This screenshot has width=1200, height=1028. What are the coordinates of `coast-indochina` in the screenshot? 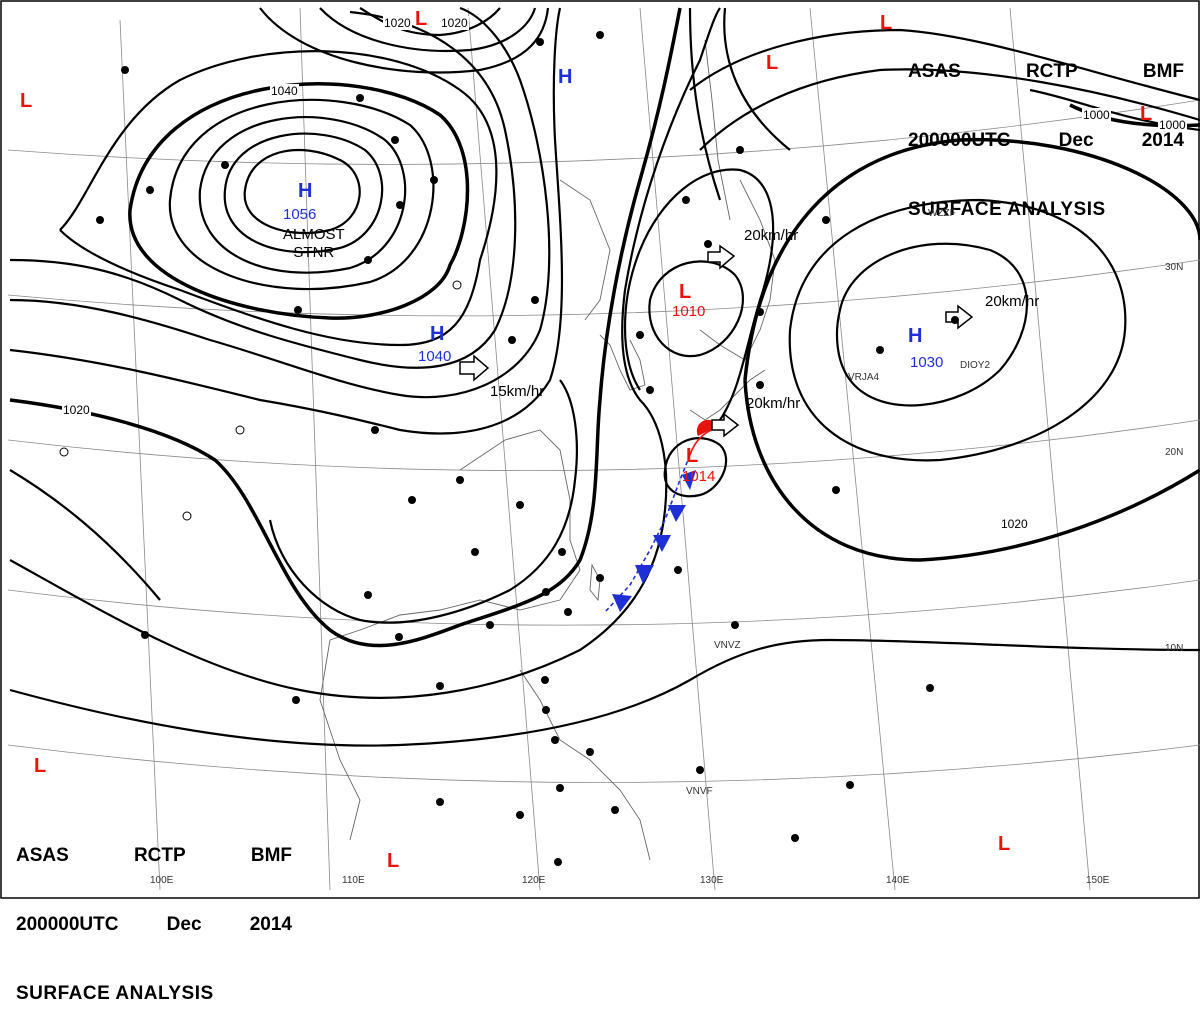 It's located at (340, 740).